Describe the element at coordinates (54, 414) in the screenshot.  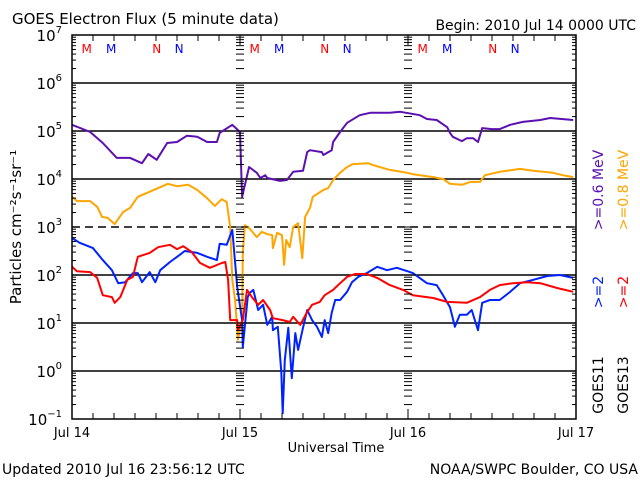
I see `y-tick-exponent: −1` at that location.